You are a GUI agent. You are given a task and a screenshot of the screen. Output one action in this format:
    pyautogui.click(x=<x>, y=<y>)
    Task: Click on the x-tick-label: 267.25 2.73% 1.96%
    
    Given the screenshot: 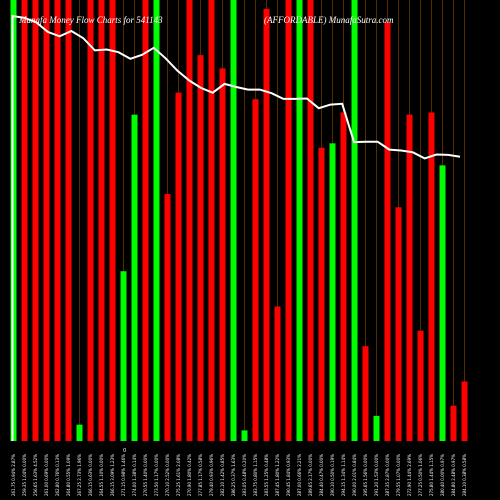 What is the action you would take?
    pyautogui.click(x=79, y=475)
    